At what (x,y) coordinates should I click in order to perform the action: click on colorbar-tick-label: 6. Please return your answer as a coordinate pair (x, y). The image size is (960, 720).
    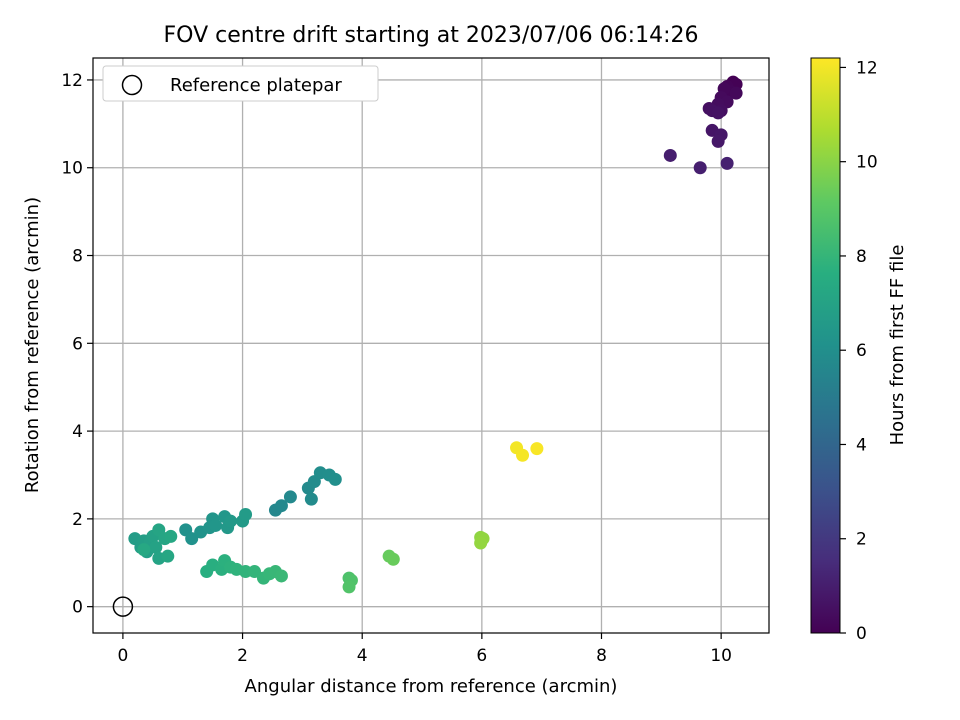
    Looking at the image, I should click on (861, 351).